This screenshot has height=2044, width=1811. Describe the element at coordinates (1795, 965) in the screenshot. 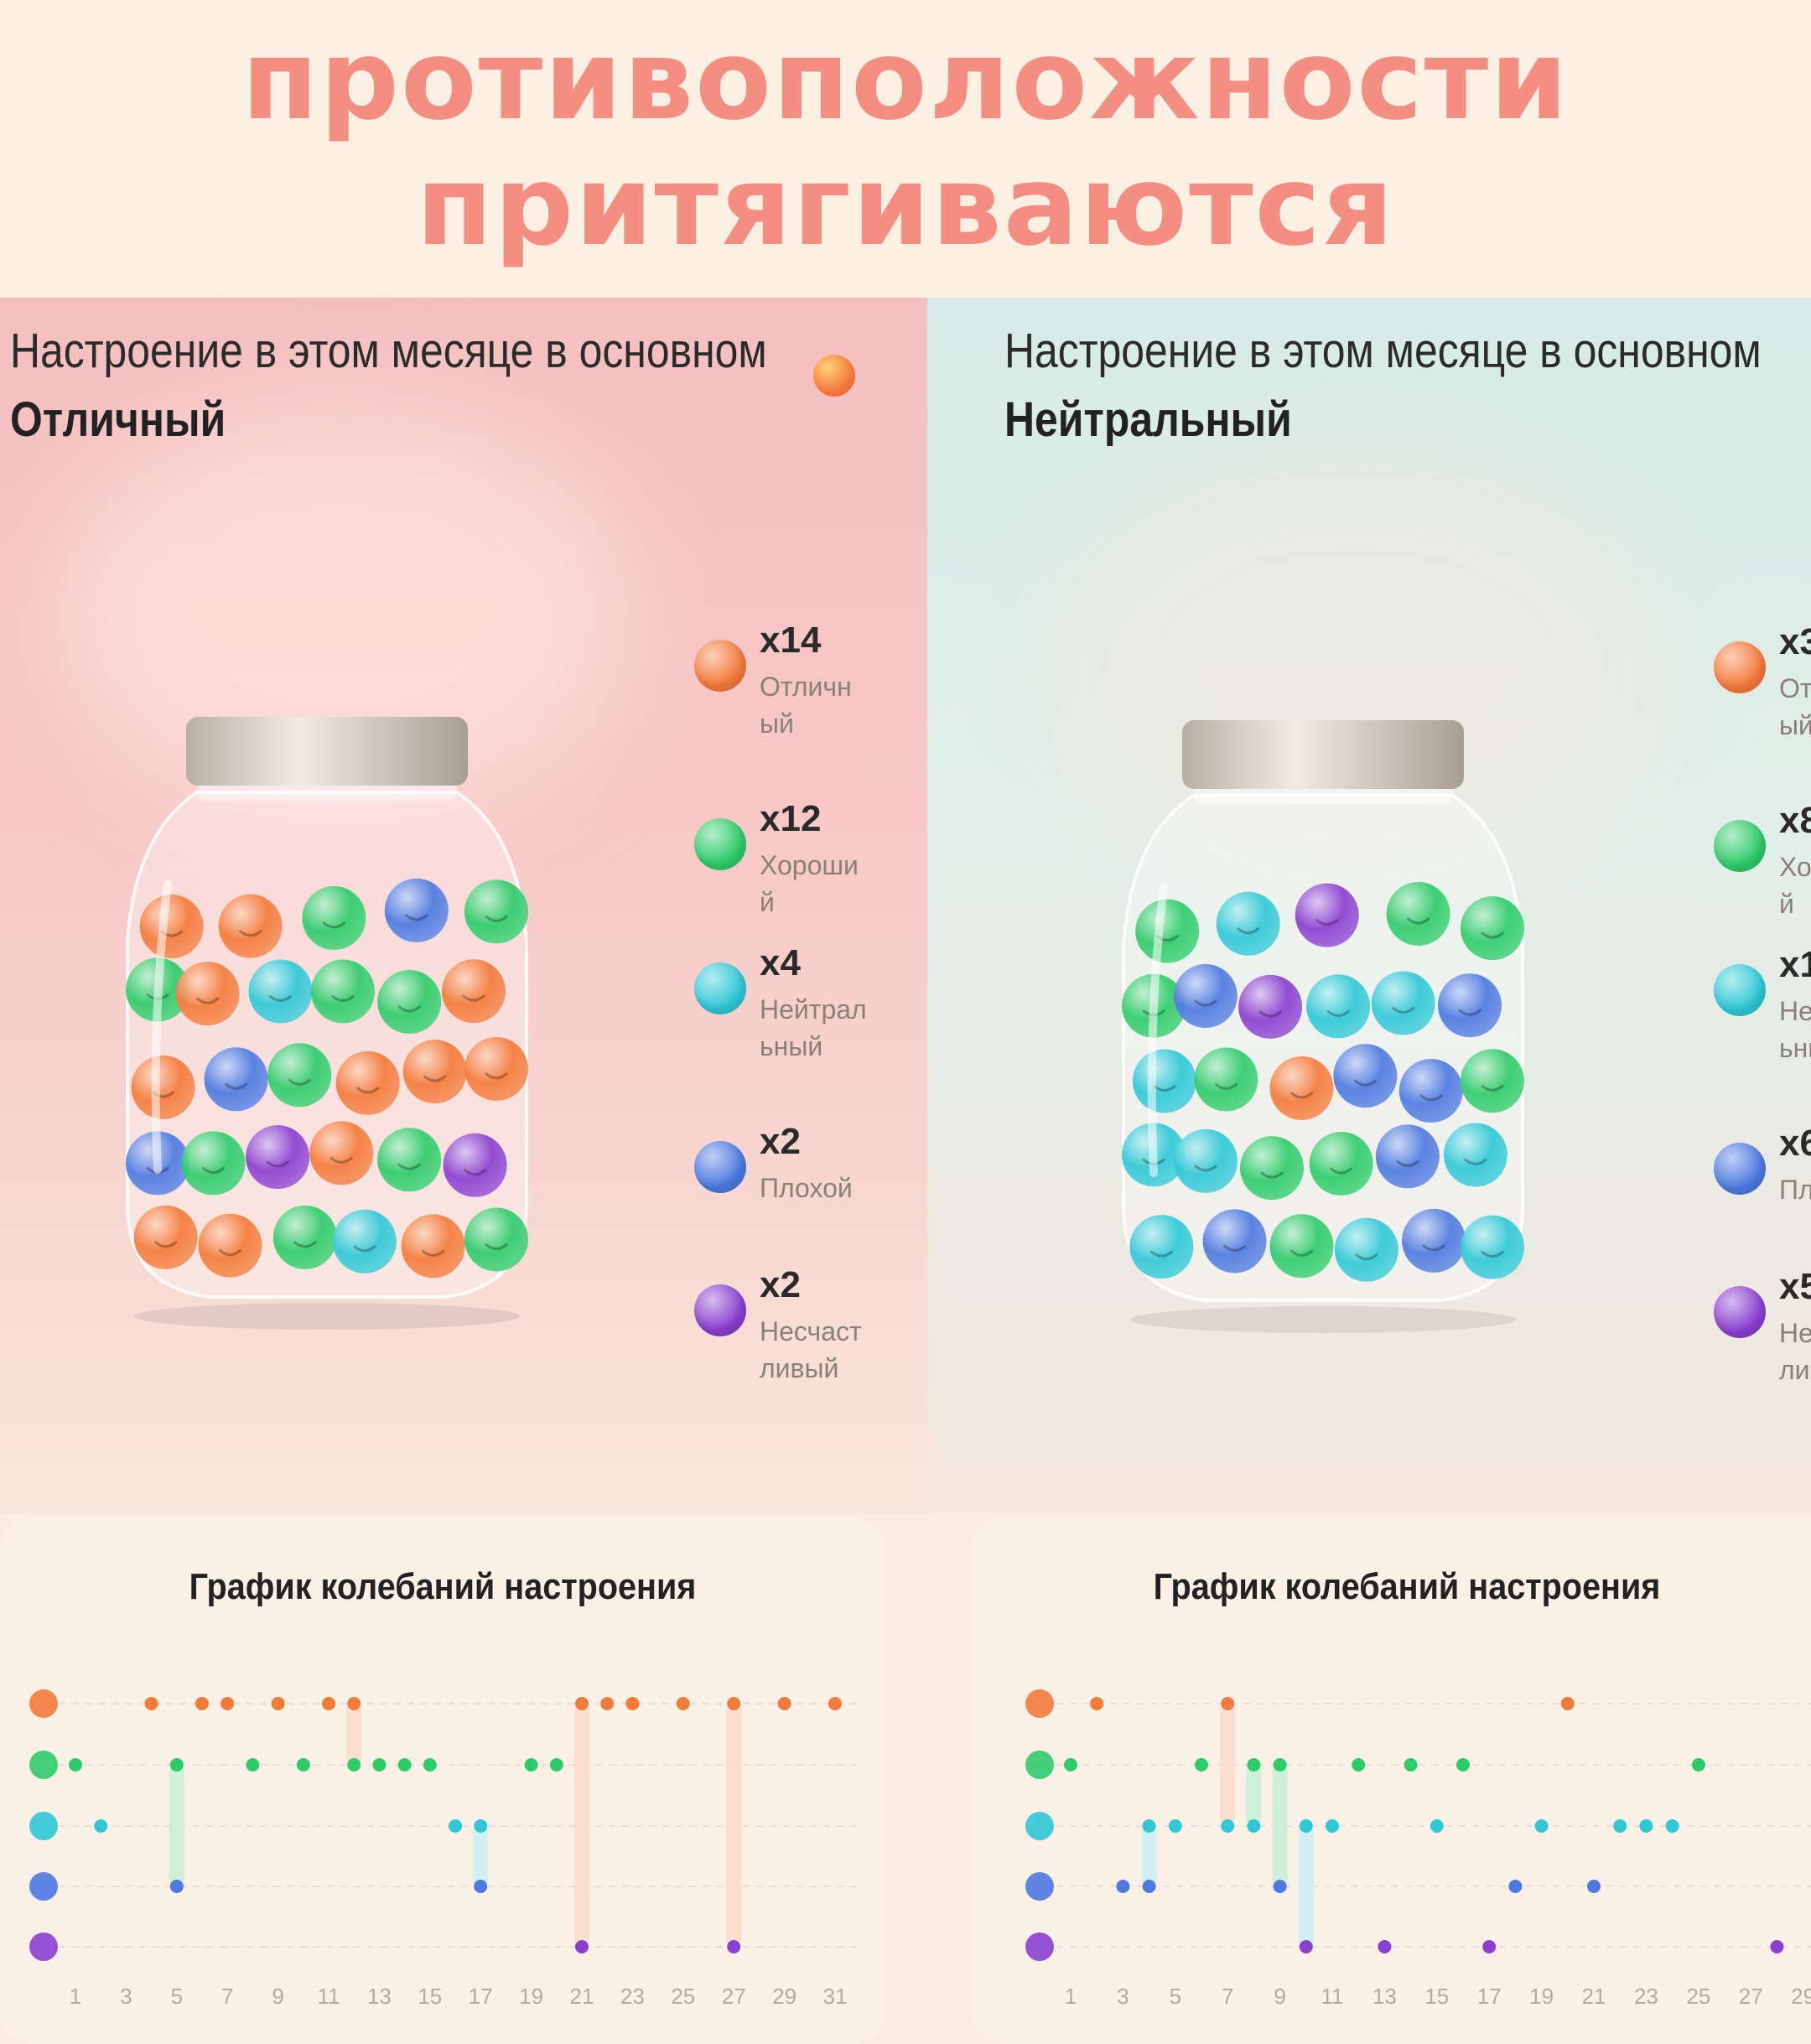

I see `legend-count: x1` at that location.